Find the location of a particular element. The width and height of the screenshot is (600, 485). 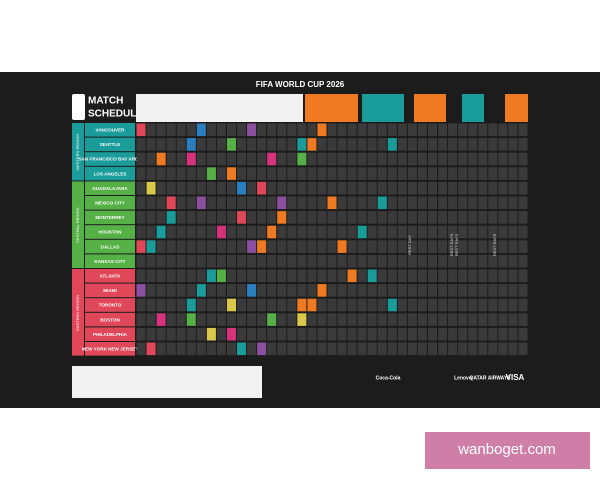

city-name: GUADALAJARA is located at coordinates (110, 188).